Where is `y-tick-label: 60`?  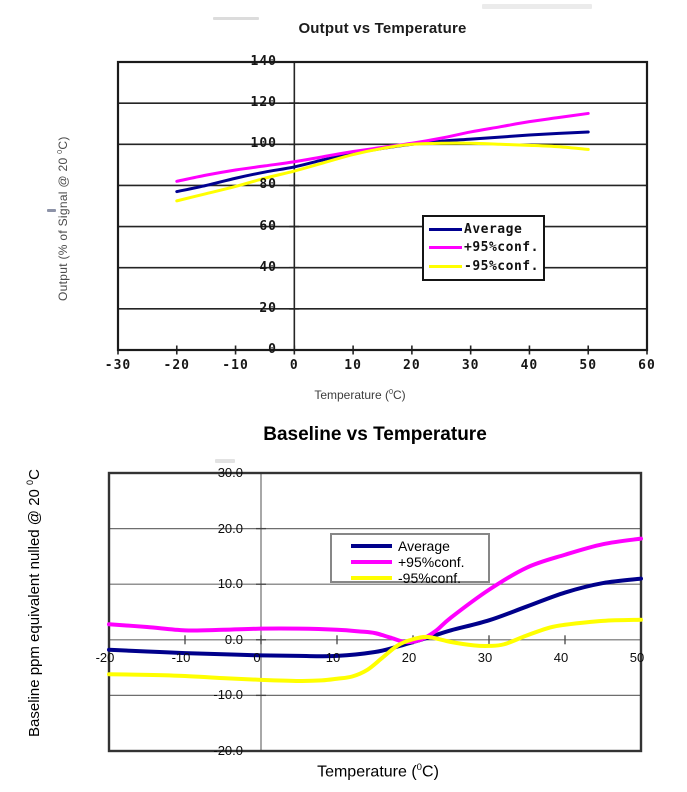 y-tick-label: 60 is located at coordinates (268, 226).